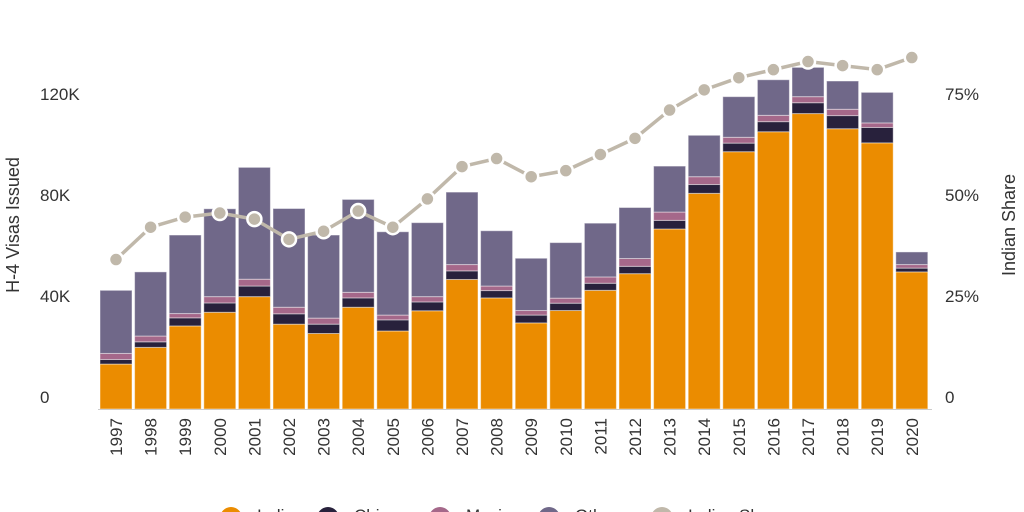 This screenshot has height=512, width=1024. I want to click on share-point-2006, so click(427, 199).